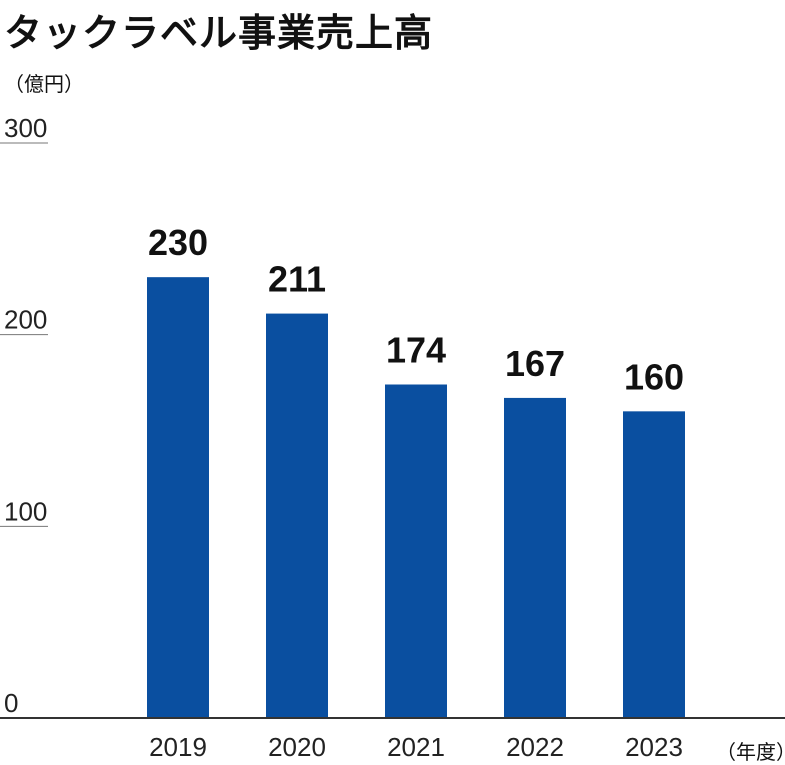  I want to click on y-tick-label: 100, so click(25, 511).